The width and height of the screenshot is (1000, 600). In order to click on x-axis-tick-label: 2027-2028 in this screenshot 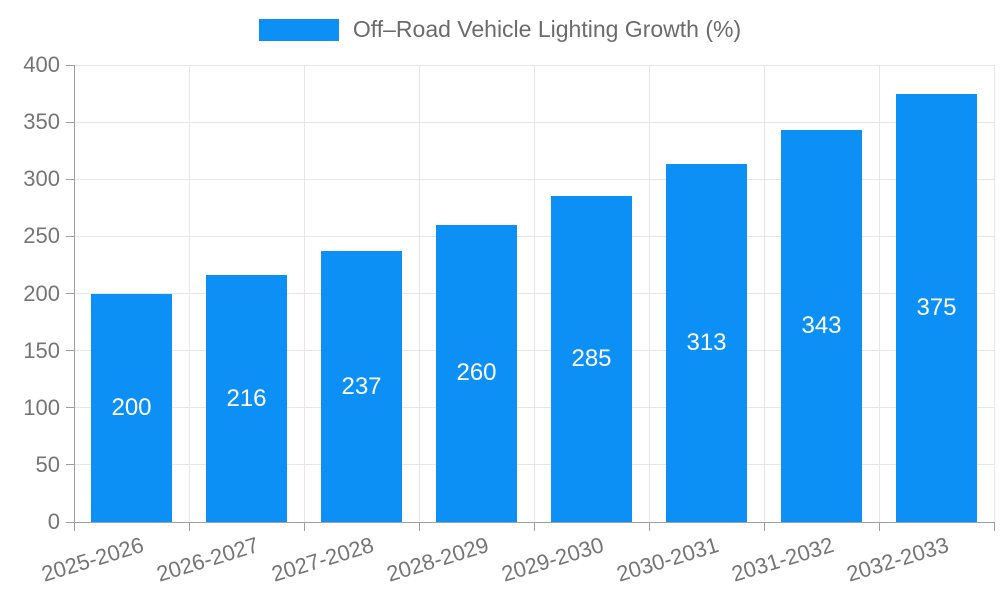, I will do `click(322, 559)`.